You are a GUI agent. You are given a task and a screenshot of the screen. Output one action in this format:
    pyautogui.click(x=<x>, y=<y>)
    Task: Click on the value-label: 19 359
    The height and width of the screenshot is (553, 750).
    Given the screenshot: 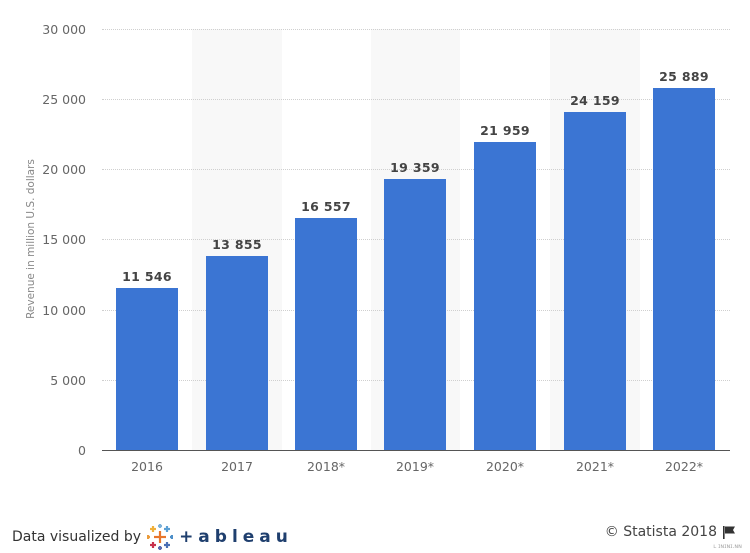 What is the action you would take?
    pyautogui.click(x=415, y=167)
    